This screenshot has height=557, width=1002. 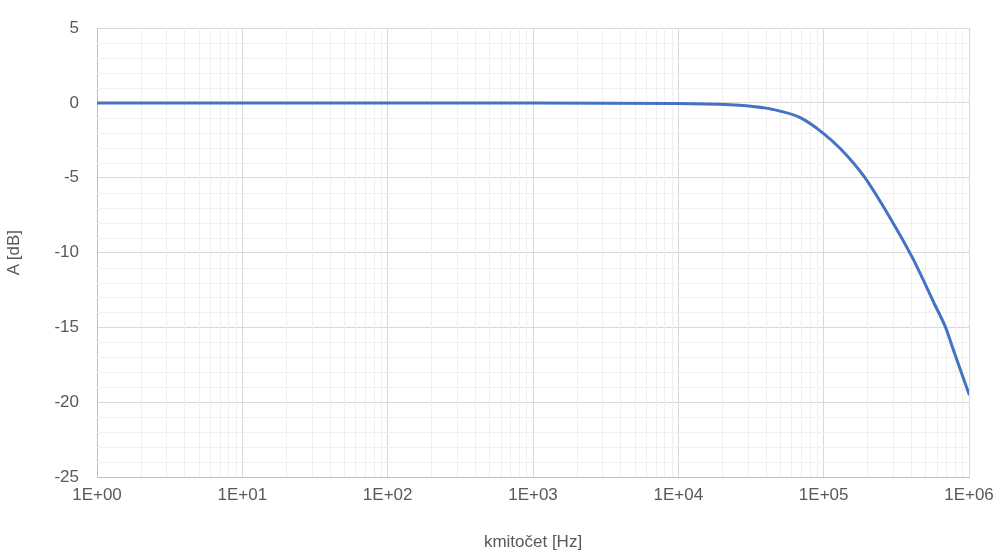 I want to click on y-tick-label: 5, so click(x=74, y=27).